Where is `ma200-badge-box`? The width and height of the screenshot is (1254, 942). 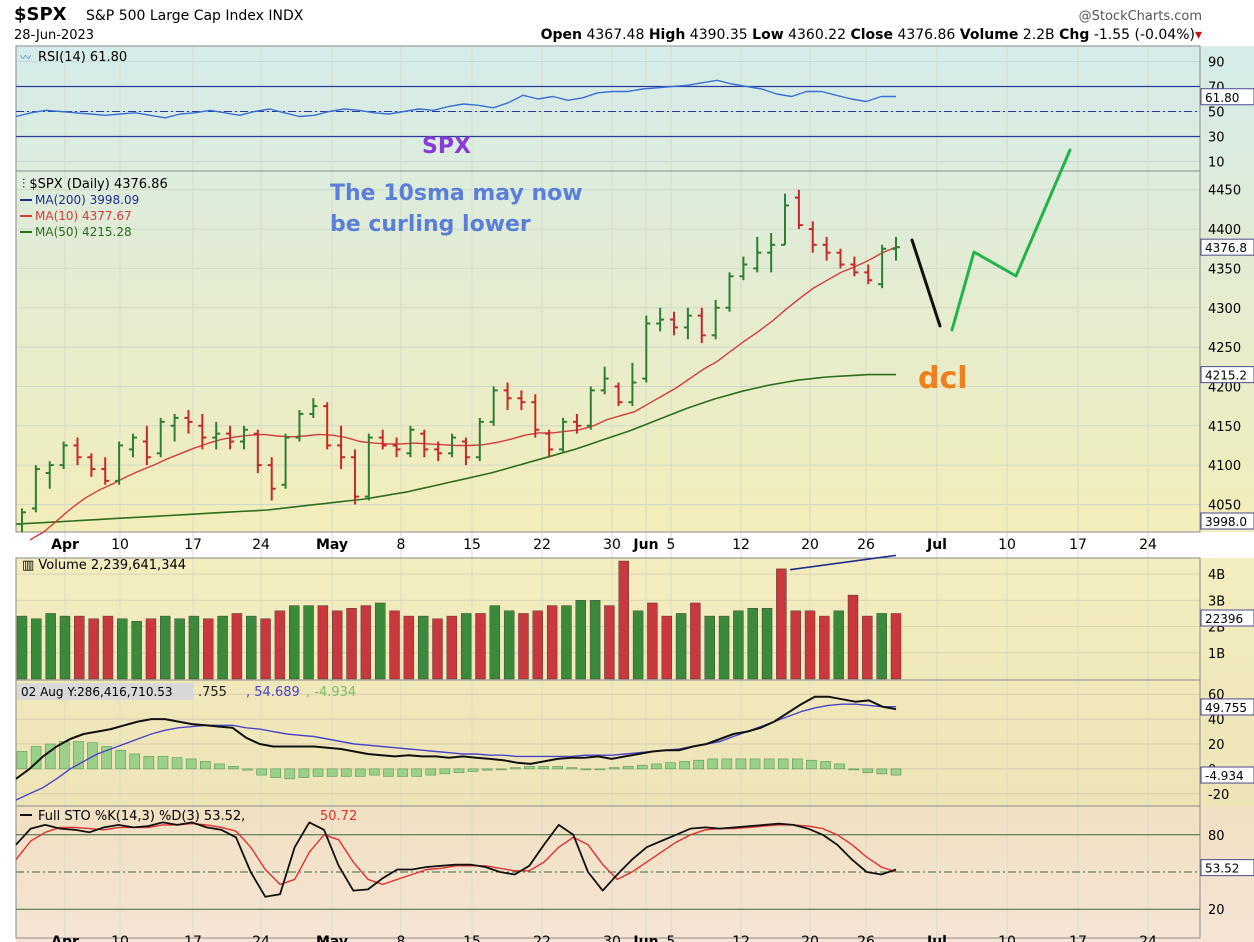
ma200-badge-box is located at coordinates (1227, 521).